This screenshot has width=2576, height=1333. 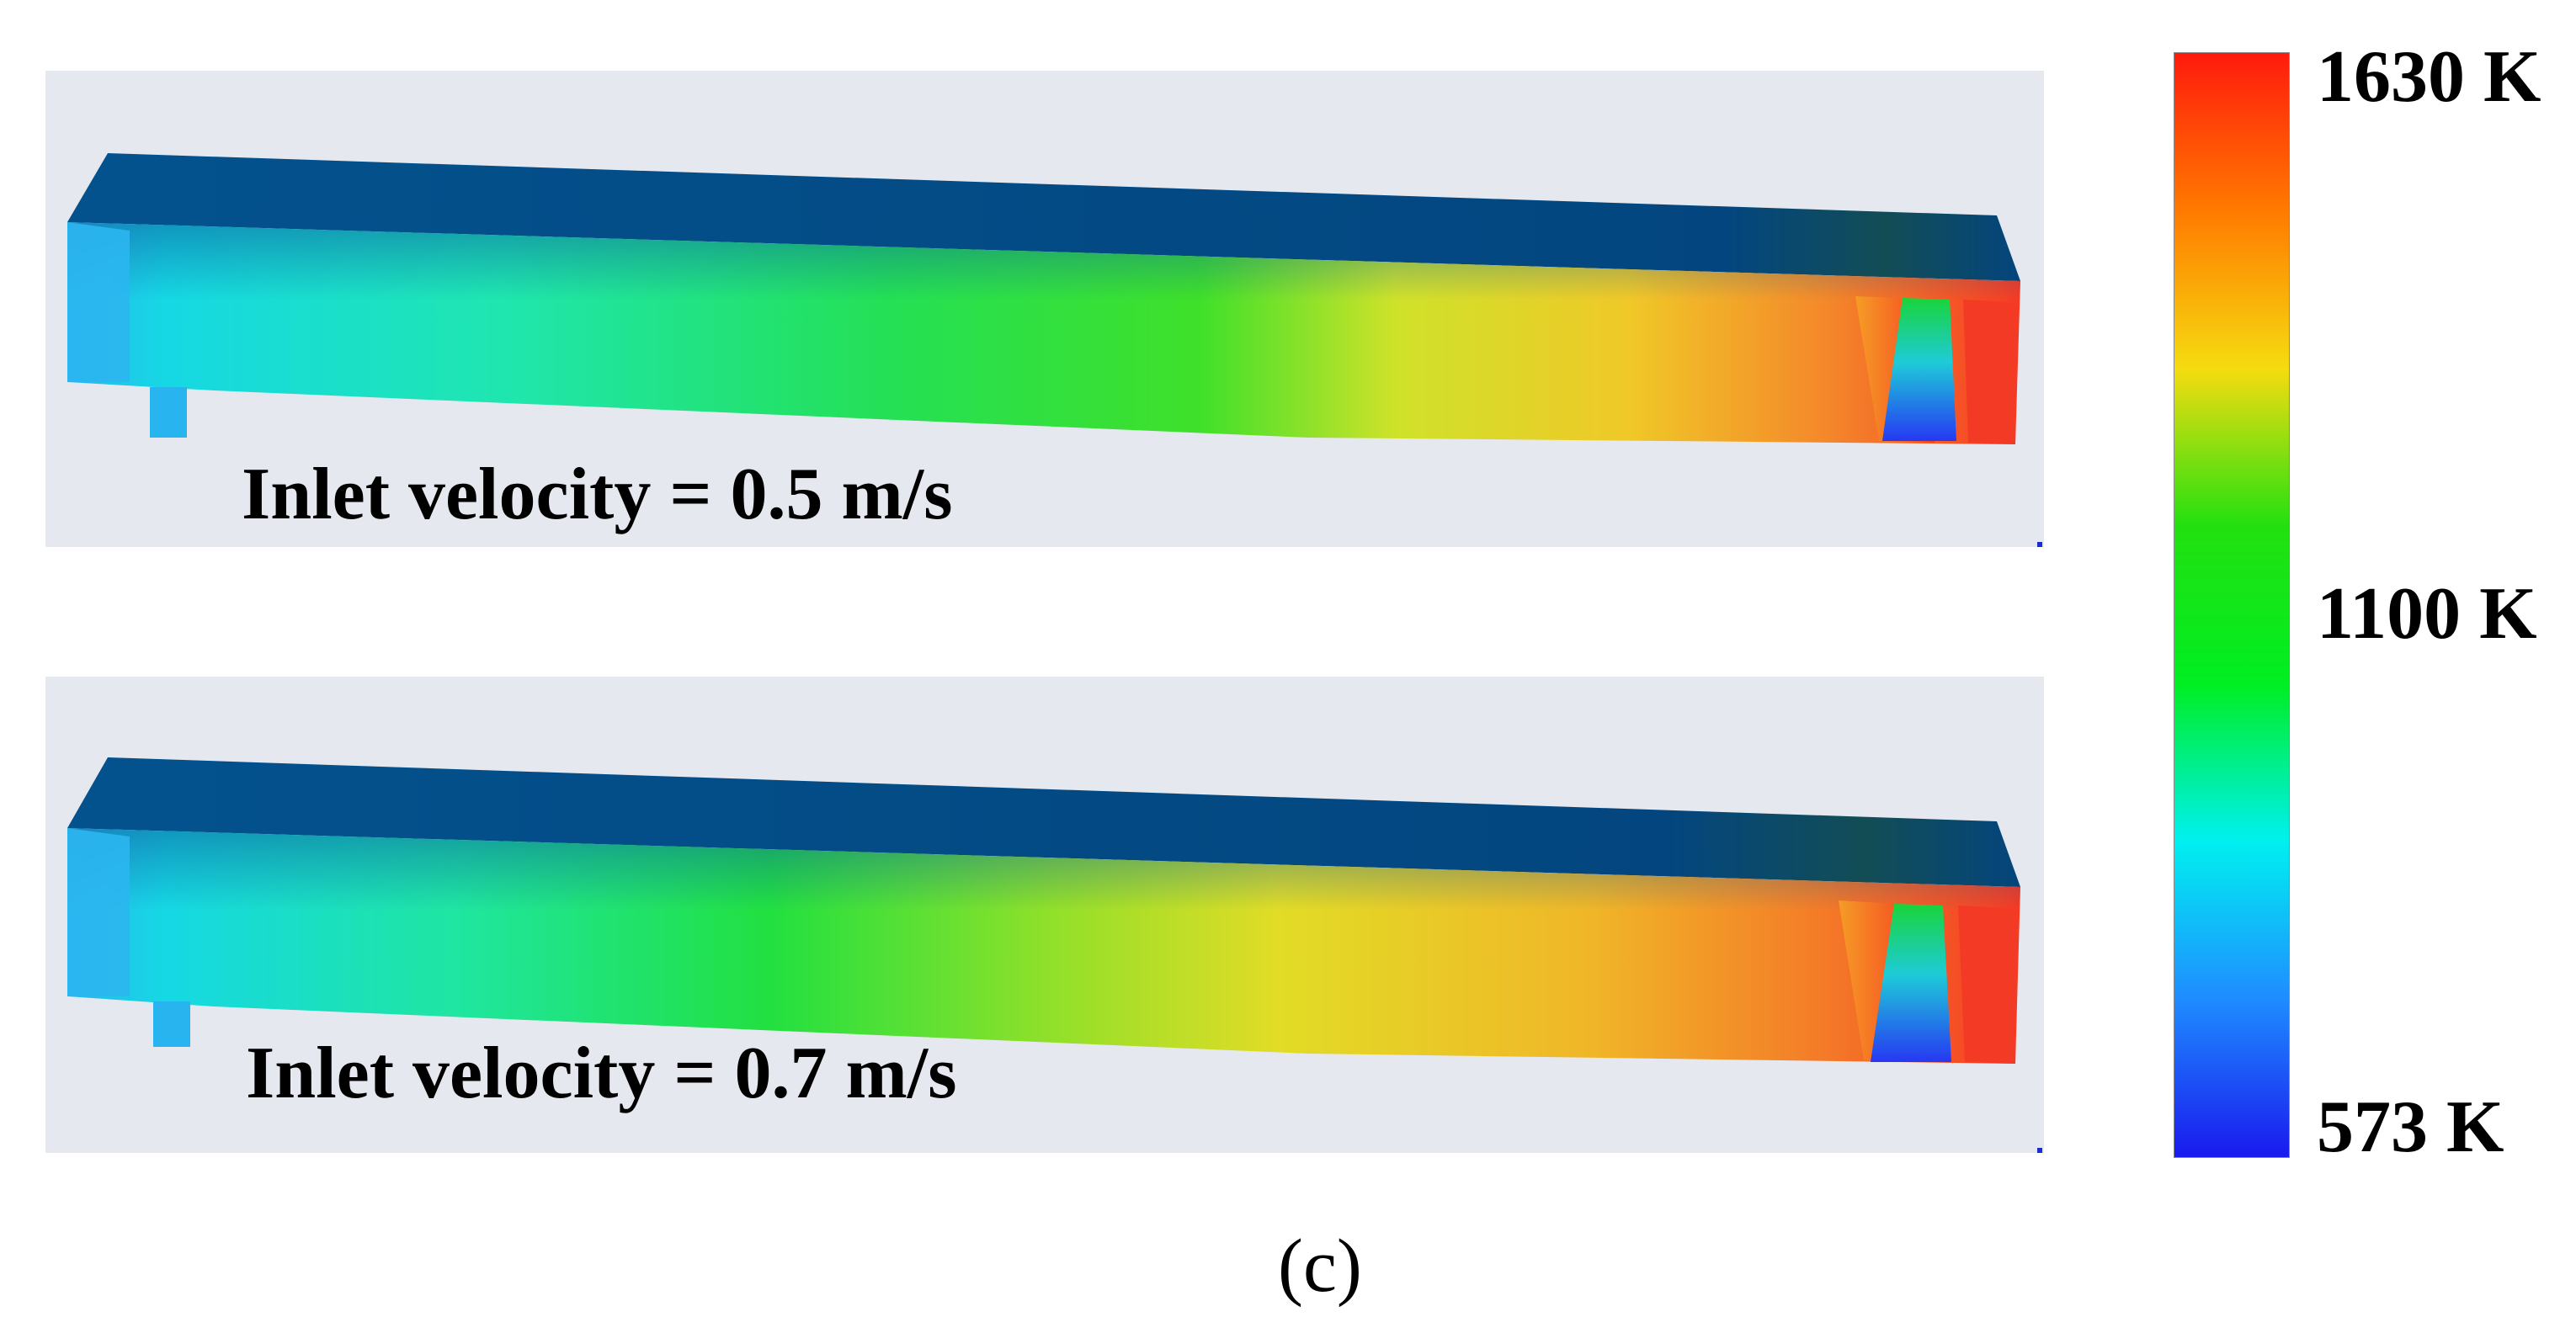 What do you see at coordinates (602, 1073) in the screenshot?
I see `inlet-velocity-caption: Inlet velocity = 0.7 m/s` at bounding box center [602, 1073].